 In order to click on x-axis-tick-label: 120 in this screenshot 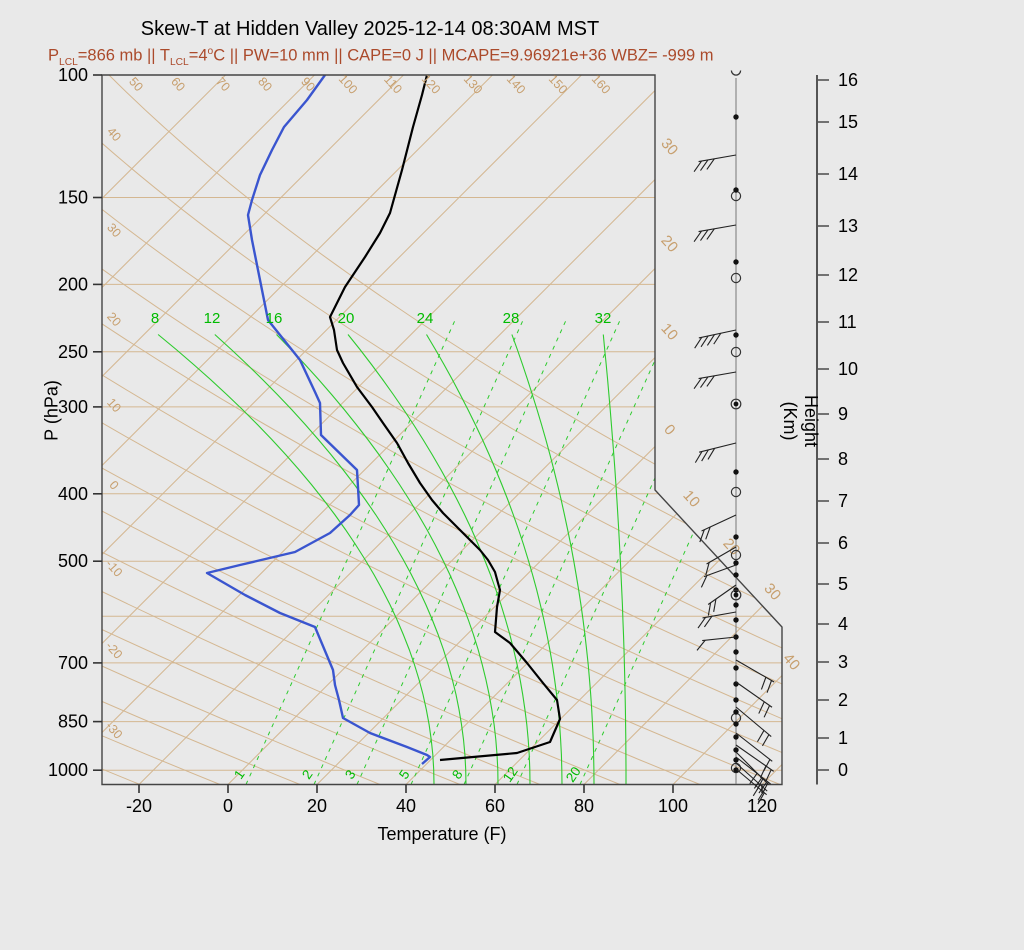, I will do `click(762, 806)`.